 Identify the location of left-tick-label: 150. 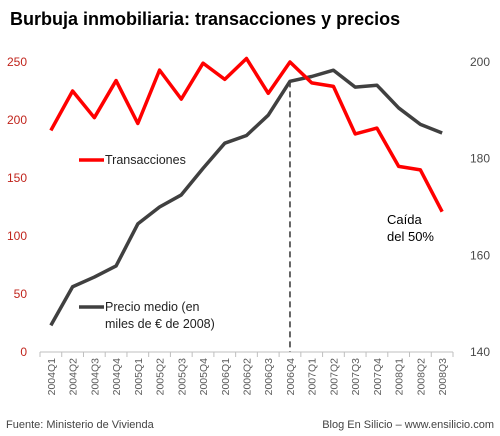
(17, 178).